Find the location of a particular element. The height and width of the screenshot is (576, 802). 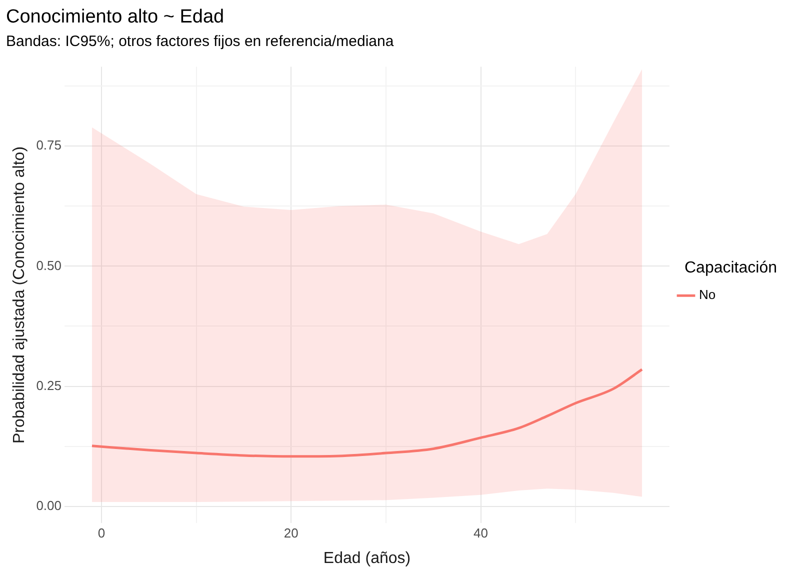

x-tick-label: 0 is located at coordinates (102, 533).